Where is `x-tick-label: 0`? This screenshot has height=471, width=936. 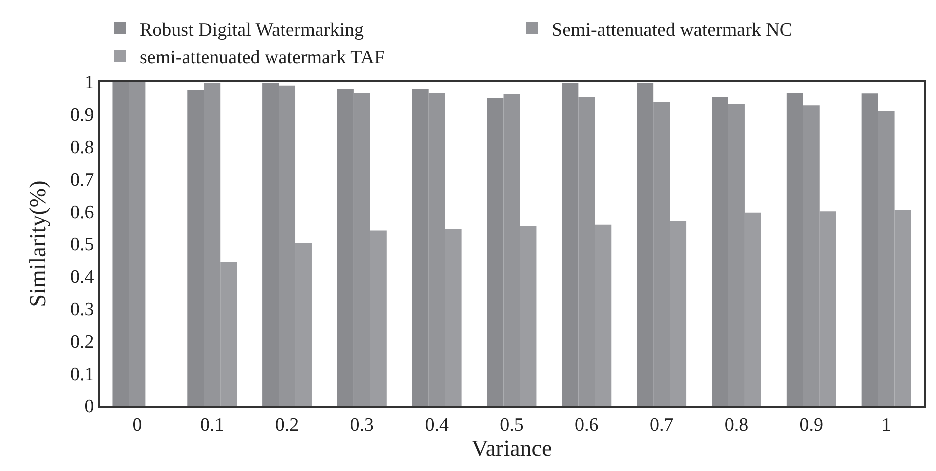 x-tick-label: 0 is located at coordinates (137, 425).